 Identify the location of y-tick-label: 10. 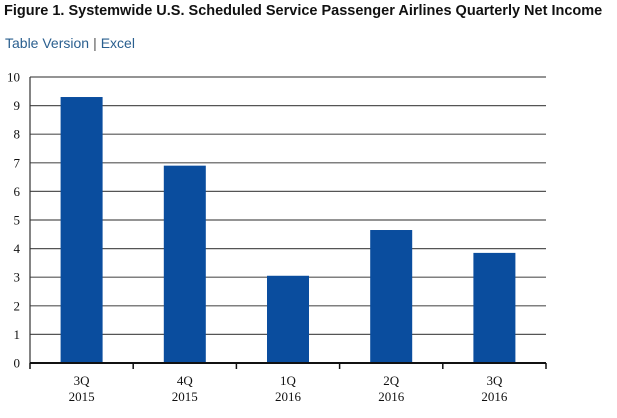
(13, 77).